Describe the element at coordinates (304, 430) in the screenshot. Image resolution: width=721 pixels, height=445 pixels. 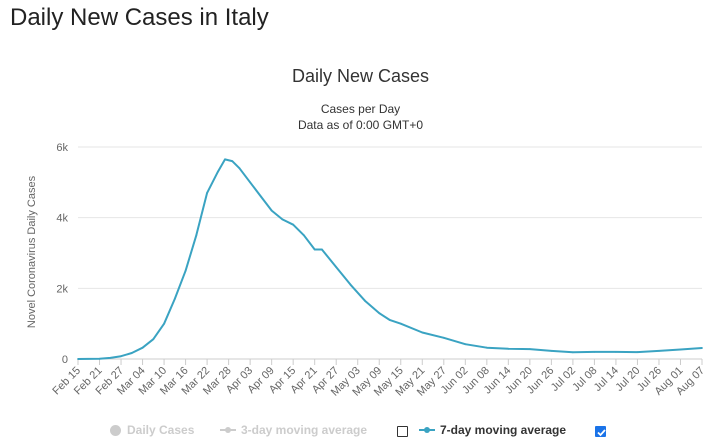
I see `legend-label-3-day-average: 3-day moving average` at that location.